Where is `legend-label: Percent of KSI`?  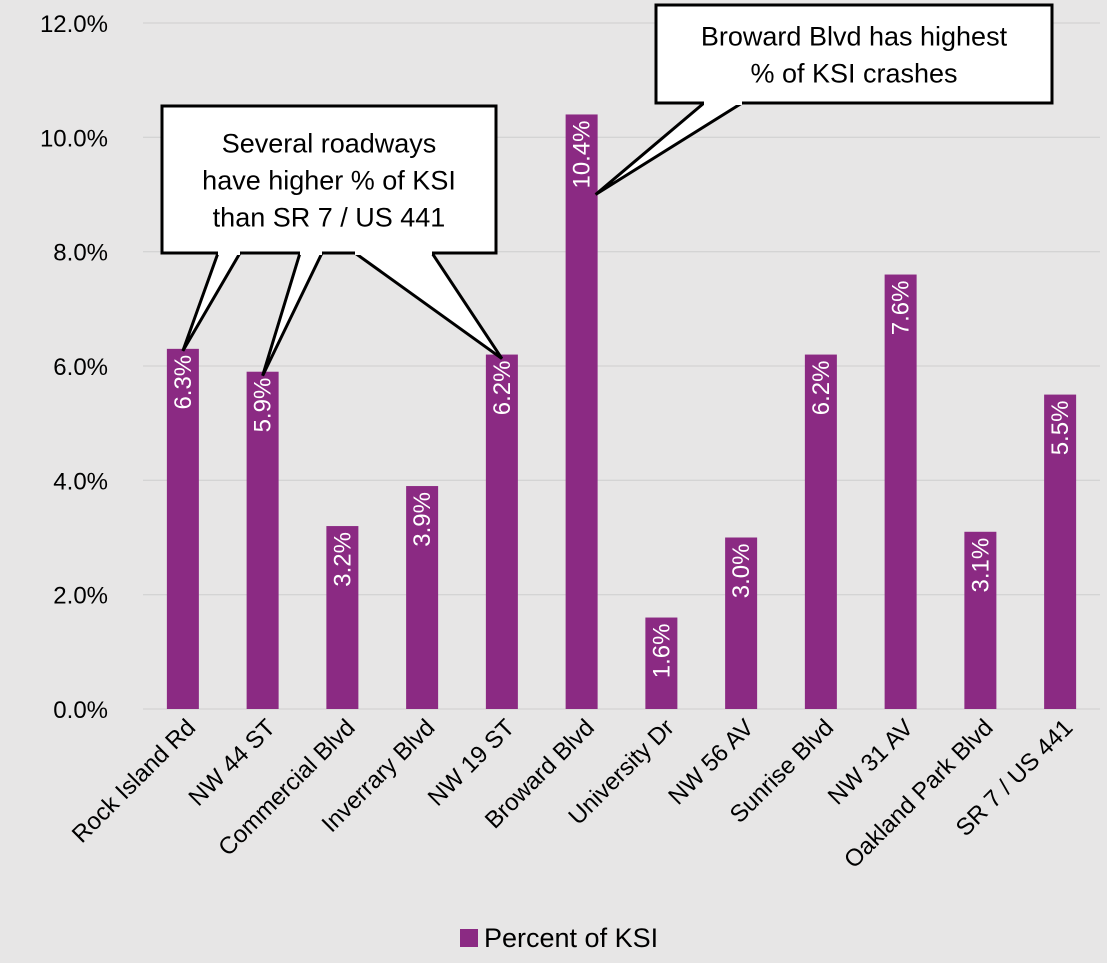 legend-label: Percent of KSI is located at coordinates (571, 938).